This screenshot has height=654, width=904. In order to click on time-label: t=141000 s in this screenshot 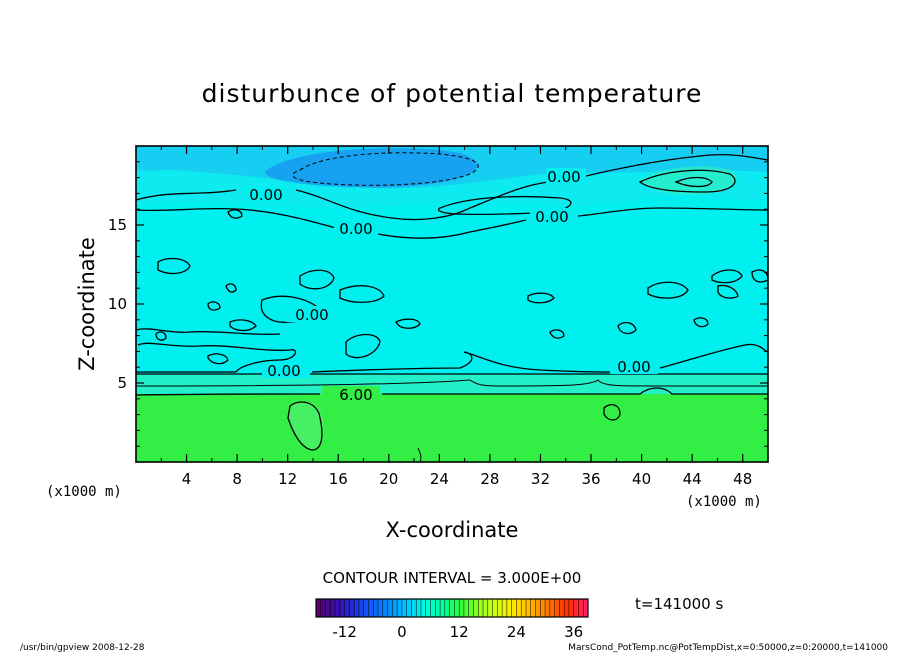, I will do `click(679, 604)`.